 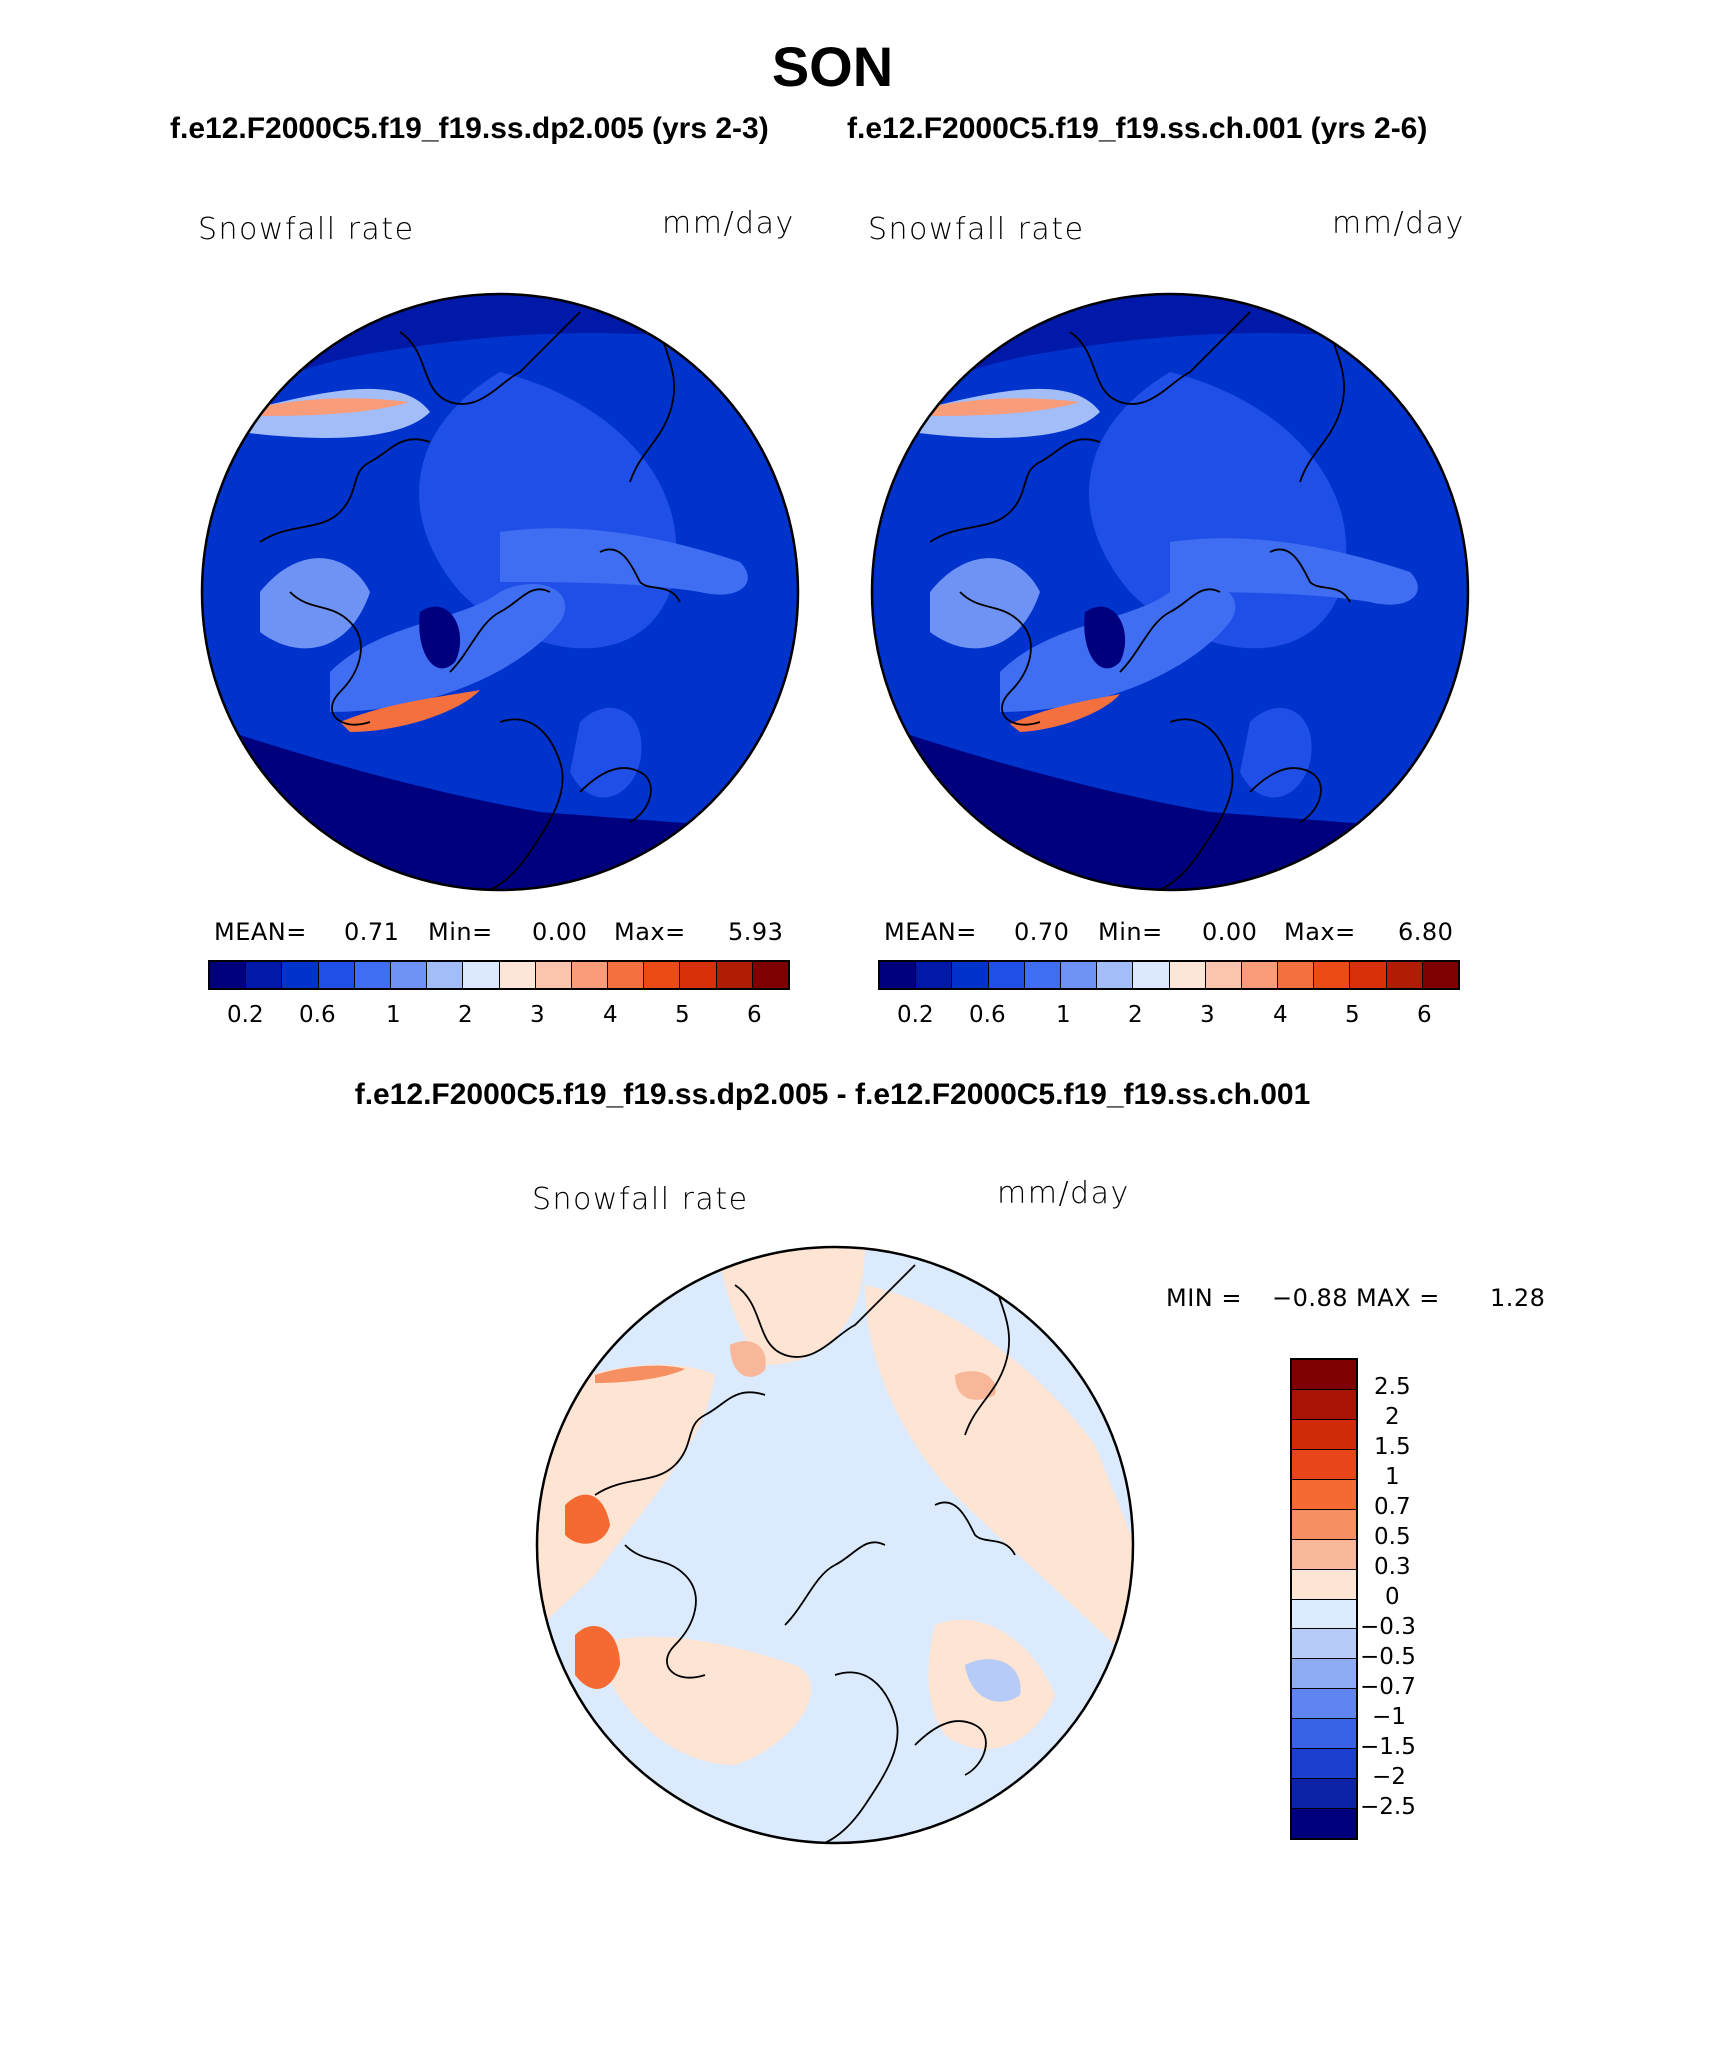 I want to click on right-colorbar-tick: 6, so click(x=1424, y=1015).